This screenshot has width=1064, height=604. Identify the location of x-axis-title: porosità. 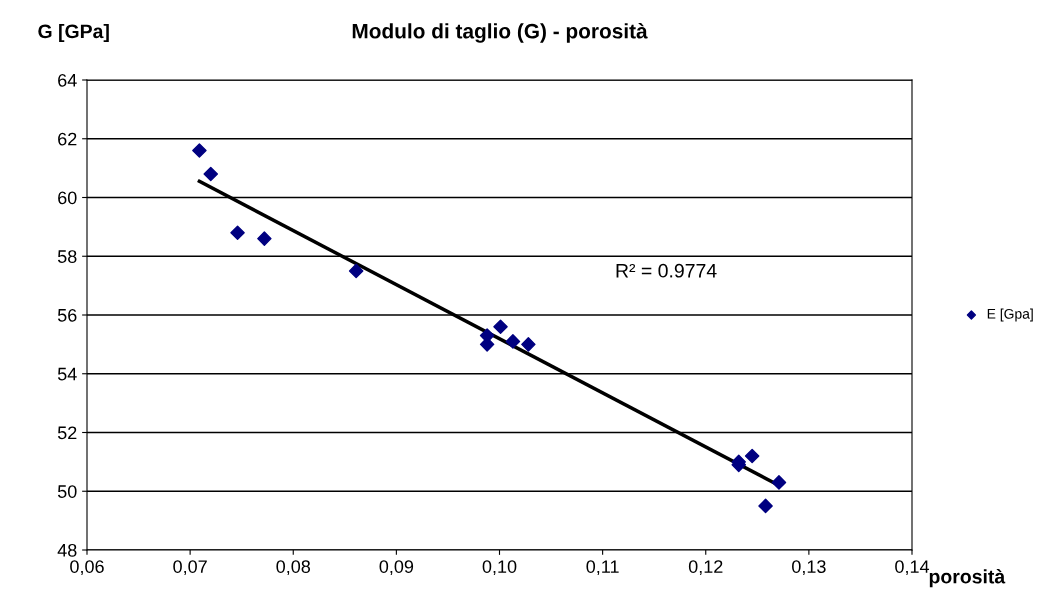
(967, 578).